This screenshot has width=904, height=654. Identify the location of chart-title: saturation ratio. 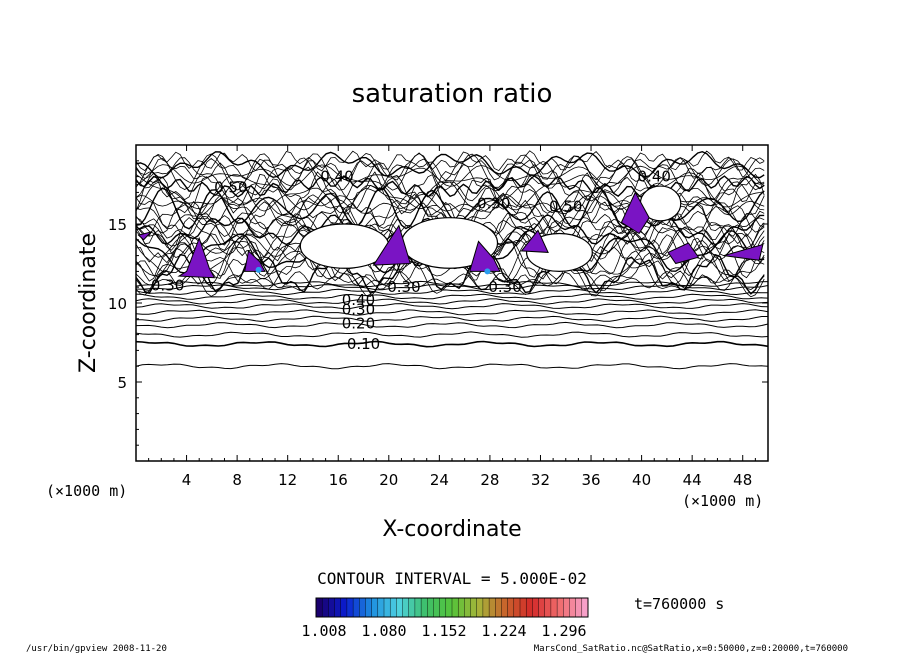
(452, 94).